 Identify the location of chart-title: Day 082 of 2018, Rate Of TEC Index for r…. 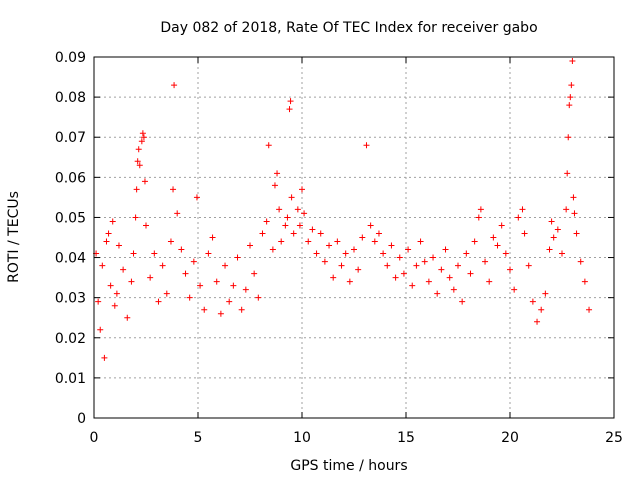
(348, 28).